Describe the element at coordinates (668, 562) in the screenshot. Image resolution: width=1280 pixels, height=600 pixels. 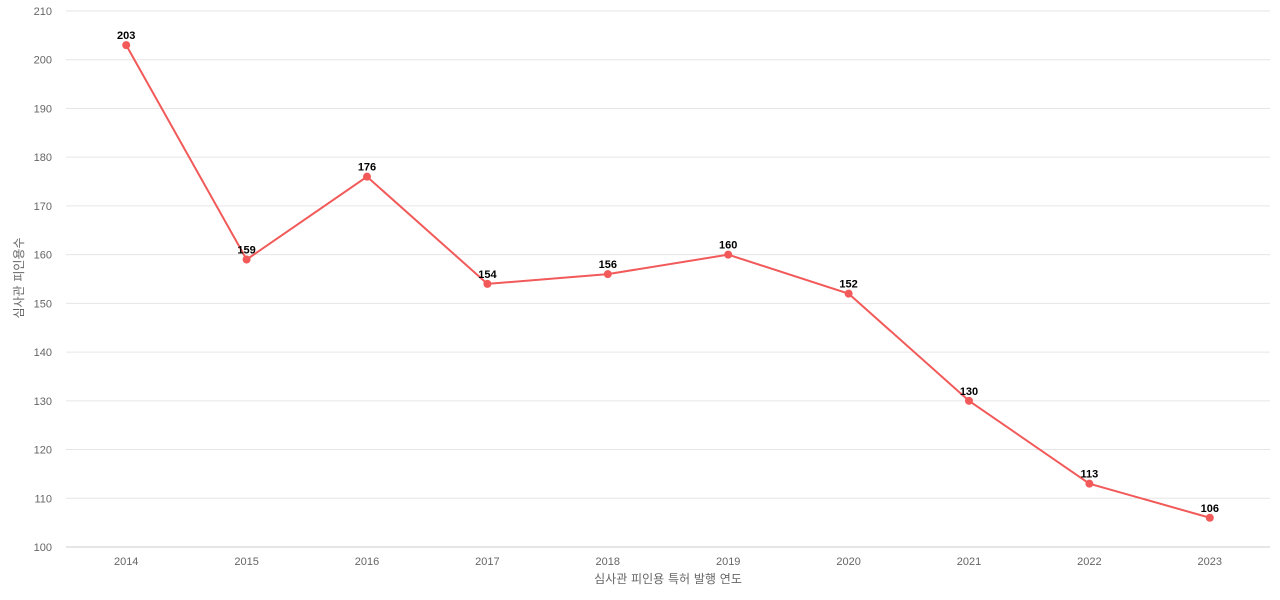
I see `x-axis-ticks: 2014 2015 2016 2017 2018 2019 2020 2021 2022 2023` at that location.